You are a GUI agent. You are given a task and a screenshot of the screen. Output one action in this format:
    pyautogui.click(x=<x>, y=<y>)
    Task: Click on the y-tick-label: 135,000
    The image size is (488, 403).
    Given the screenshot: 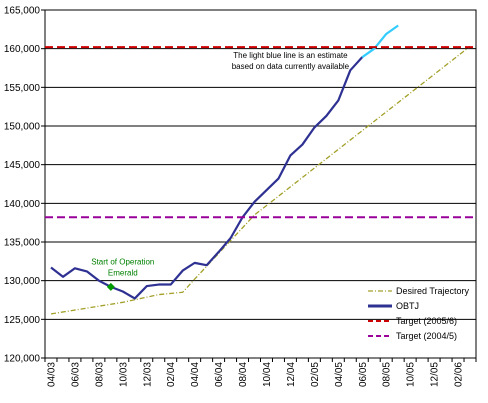 What is the action you would take?
    pyautogui.click(x=22, y=243)
    